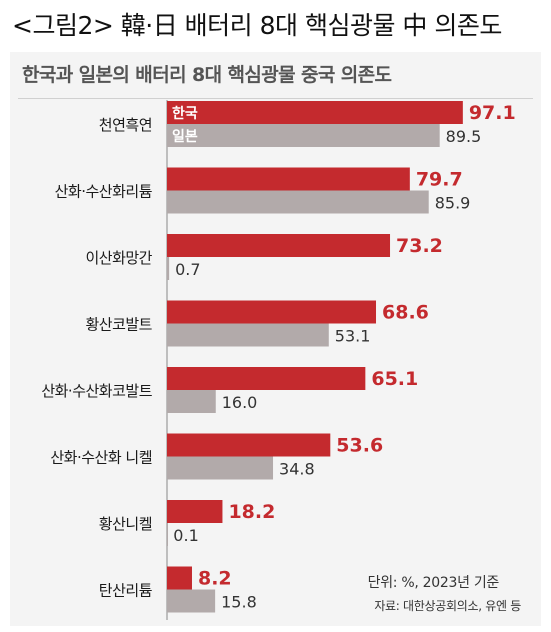 The height and width of the screenshot is (632, 551). What do you see at coordinates (433, 583) in the screenshot?
I see `unit-note: 단위: %, 2023년 기준` at bounding box center [433, 583].